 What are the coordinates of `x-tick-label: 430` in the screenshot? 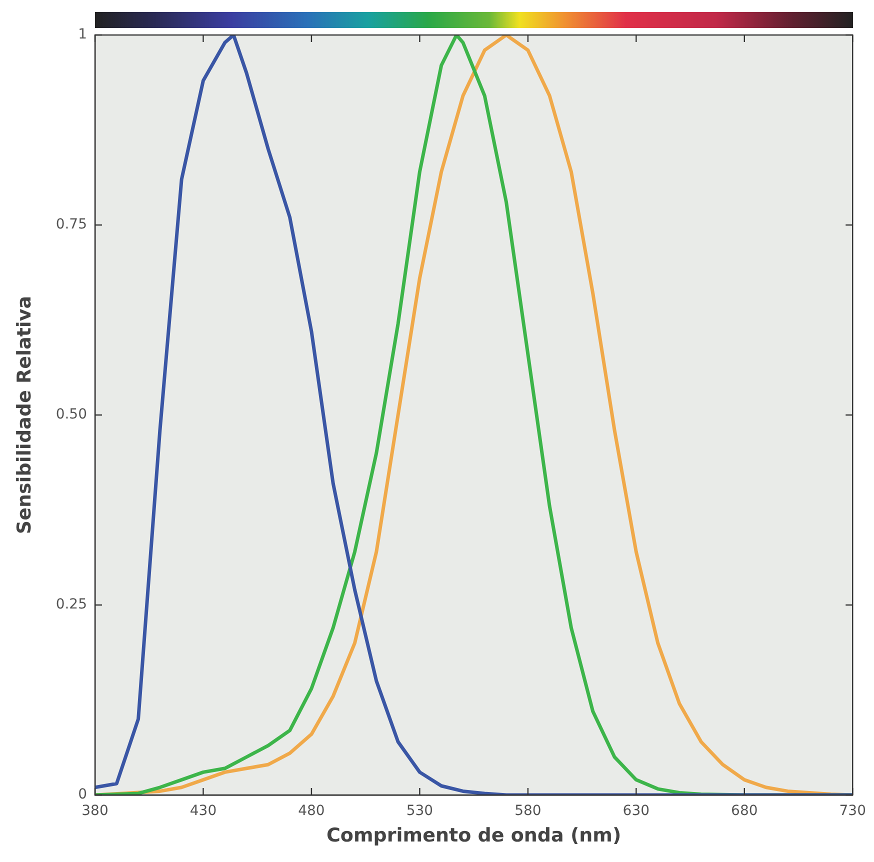 It's located at (203, 811).